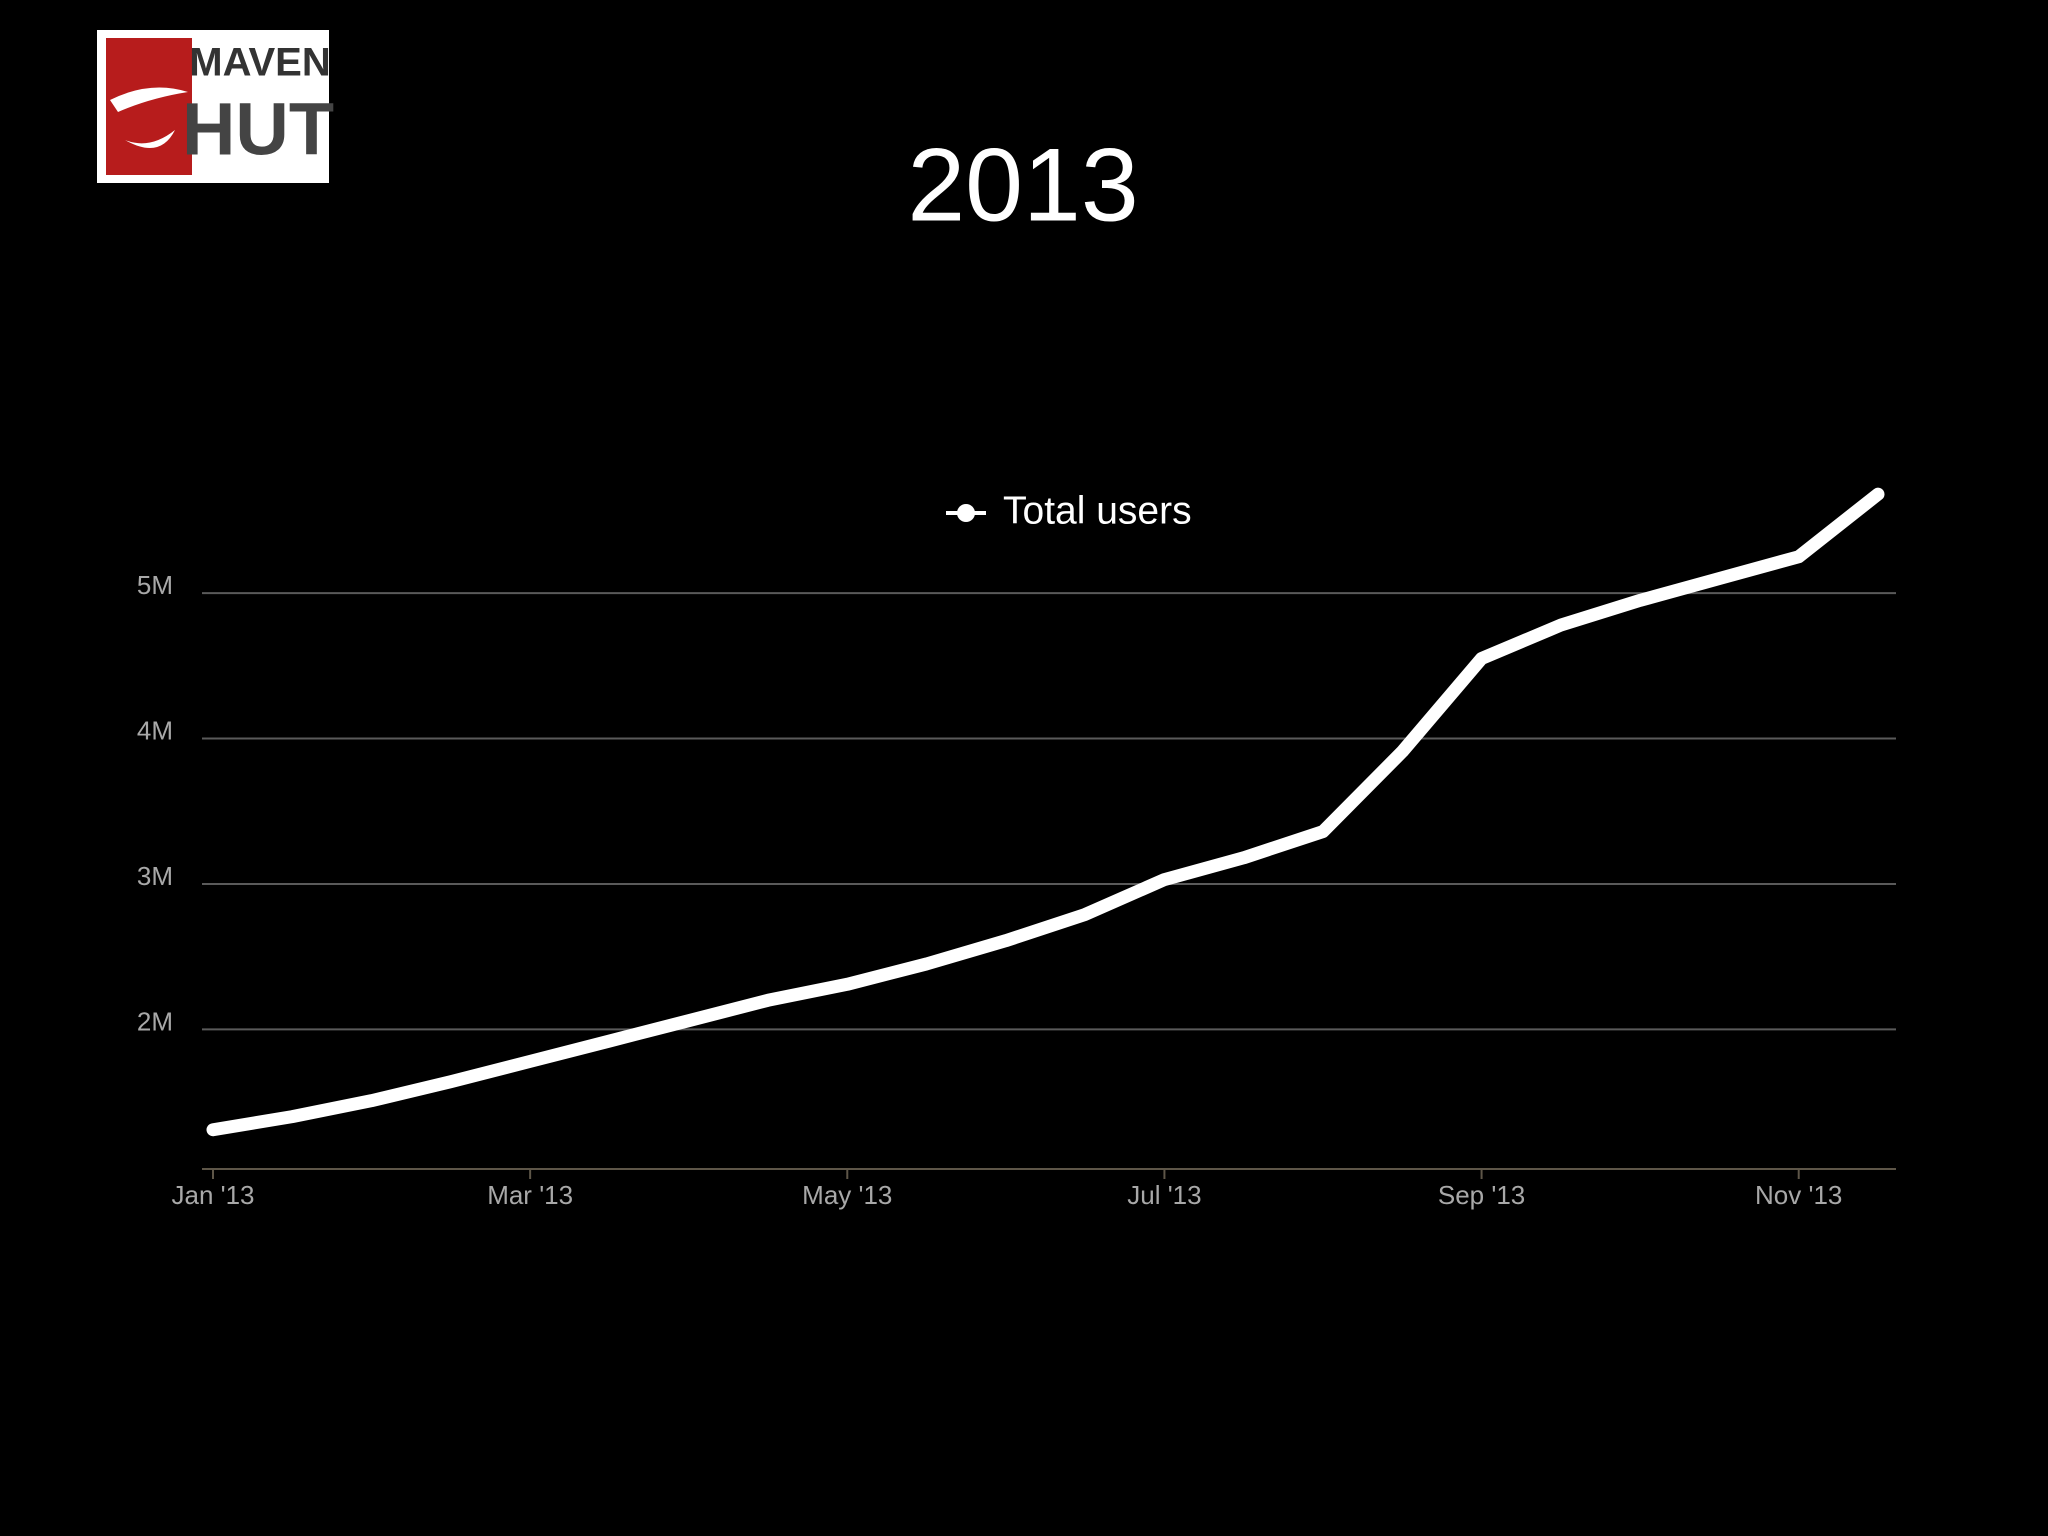  What do you see at coordinates (155, 730) in the screenshot?
I see `y-tick-label: 4M` at bounding box center [155, 730].